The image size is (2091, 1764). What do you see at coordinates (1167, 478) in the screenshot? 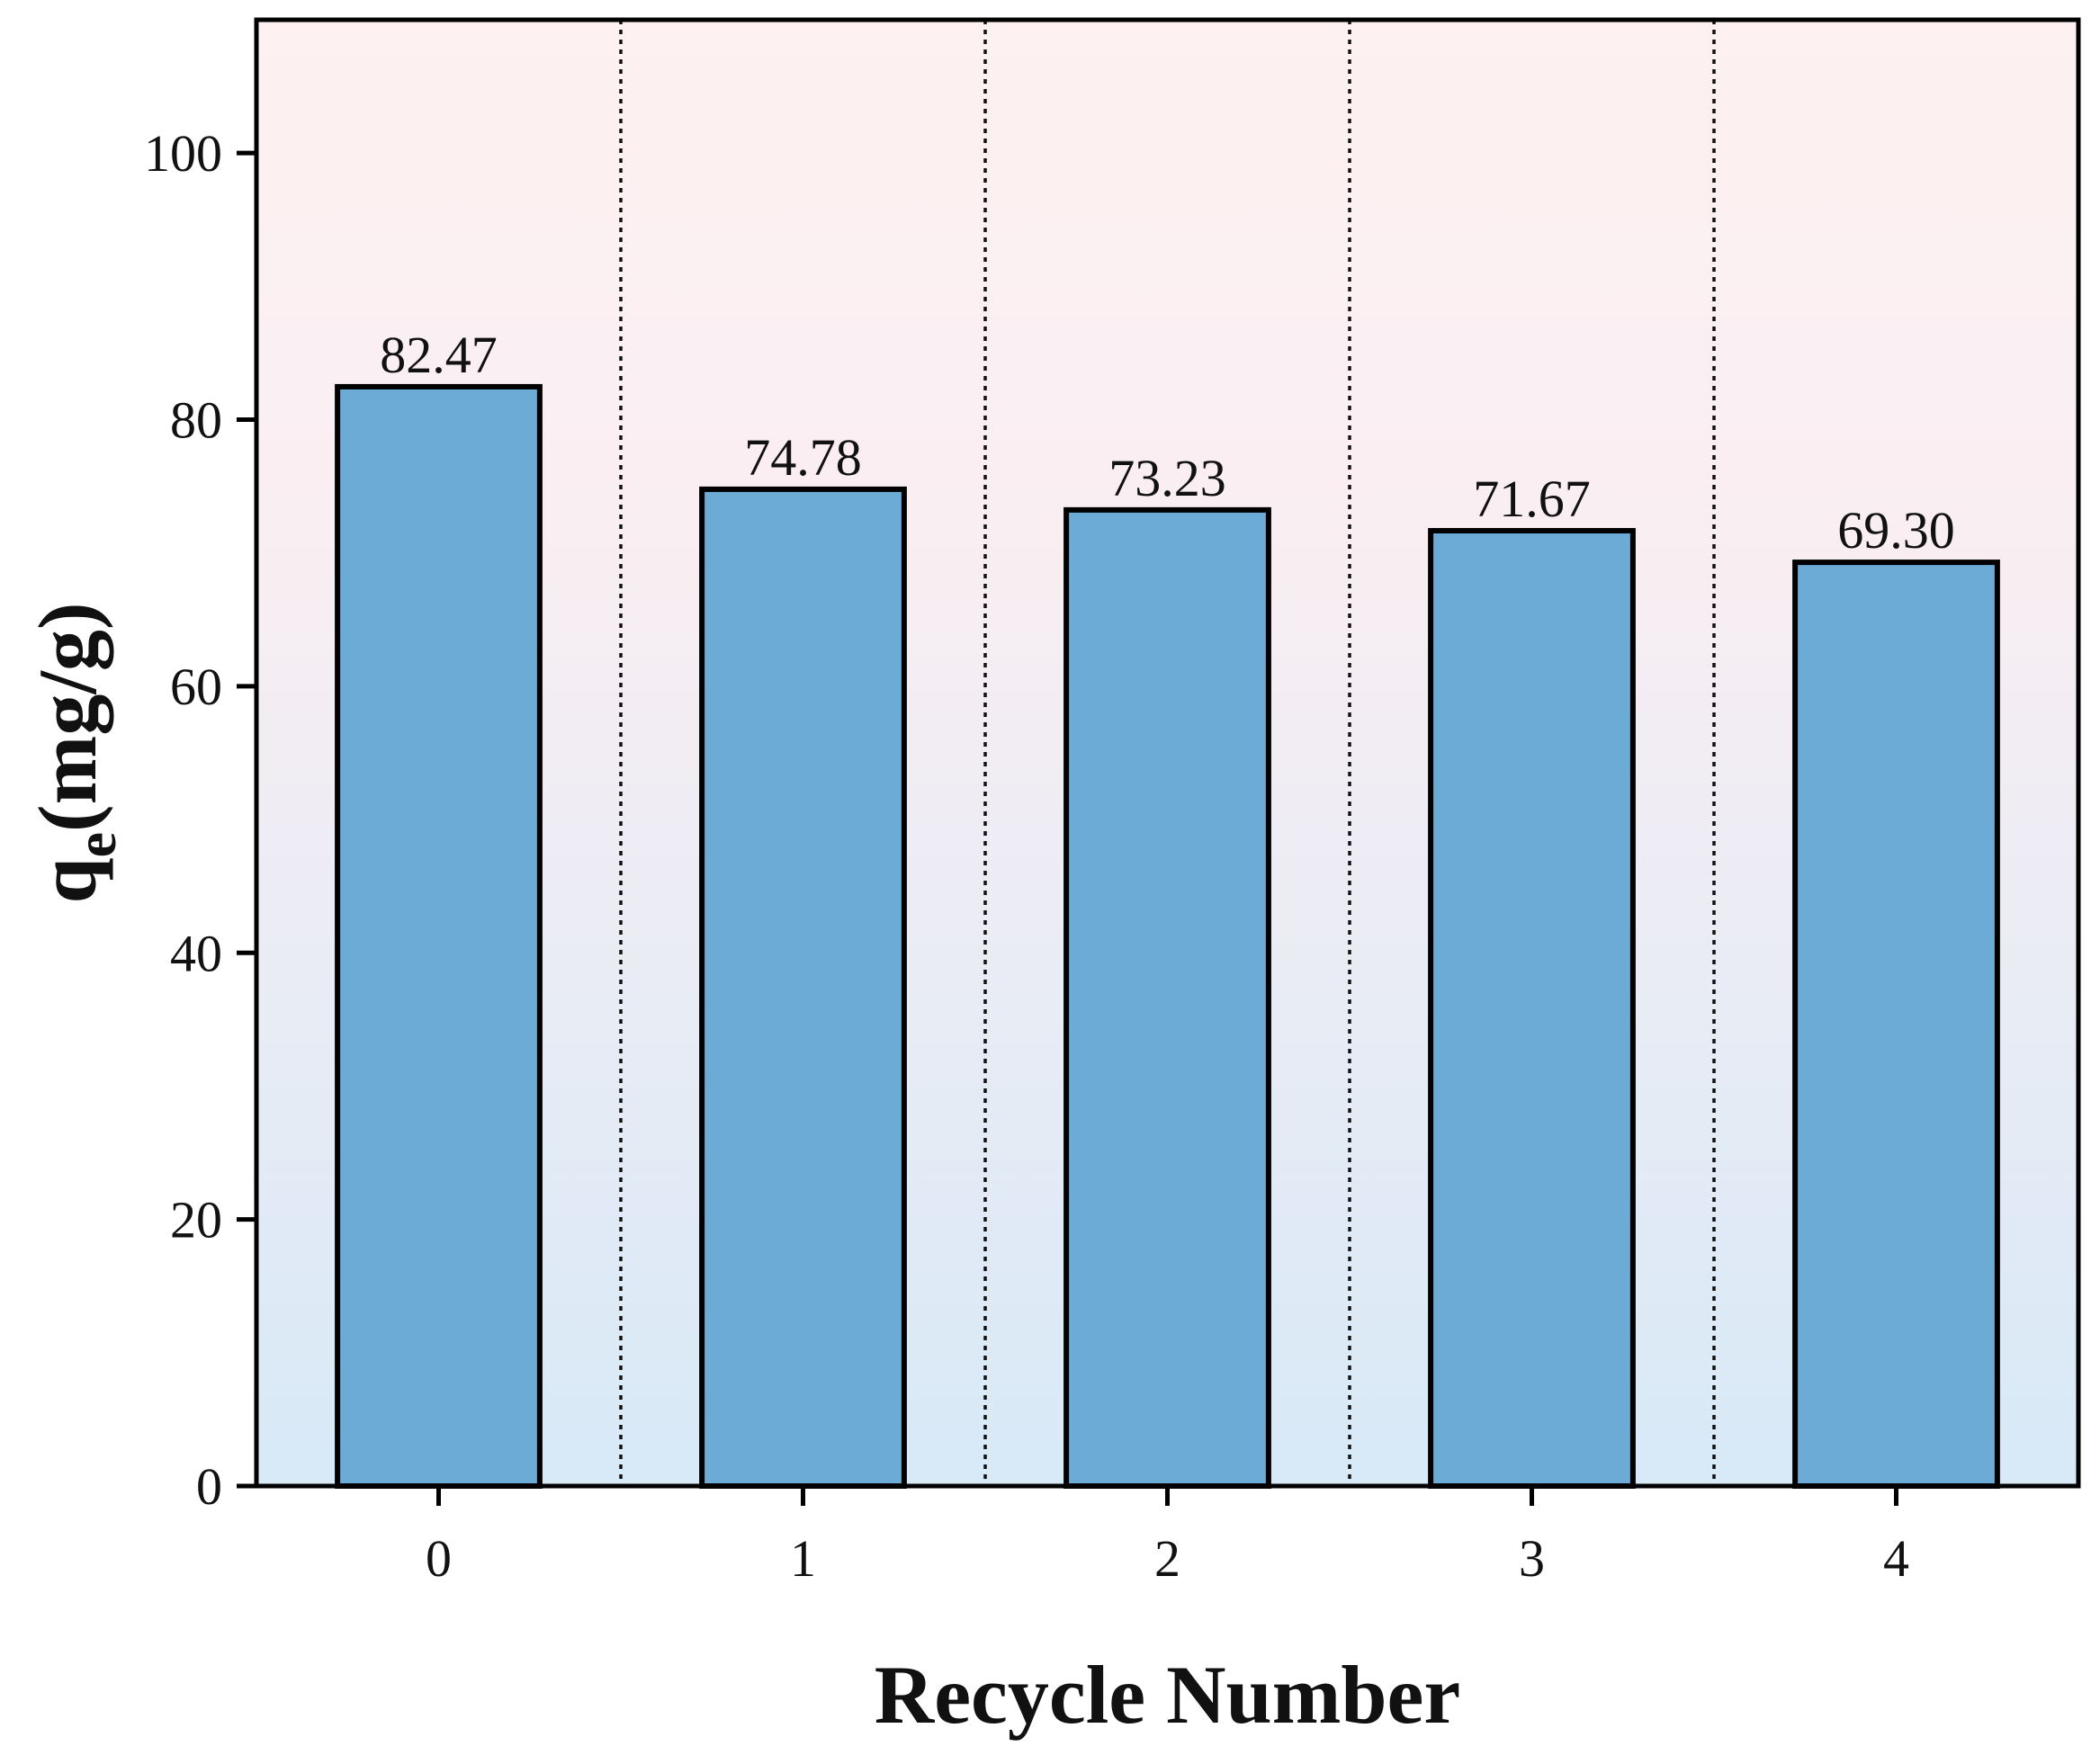
I see `bar-value-label: 73.23` at bounding box center [1167, 478].